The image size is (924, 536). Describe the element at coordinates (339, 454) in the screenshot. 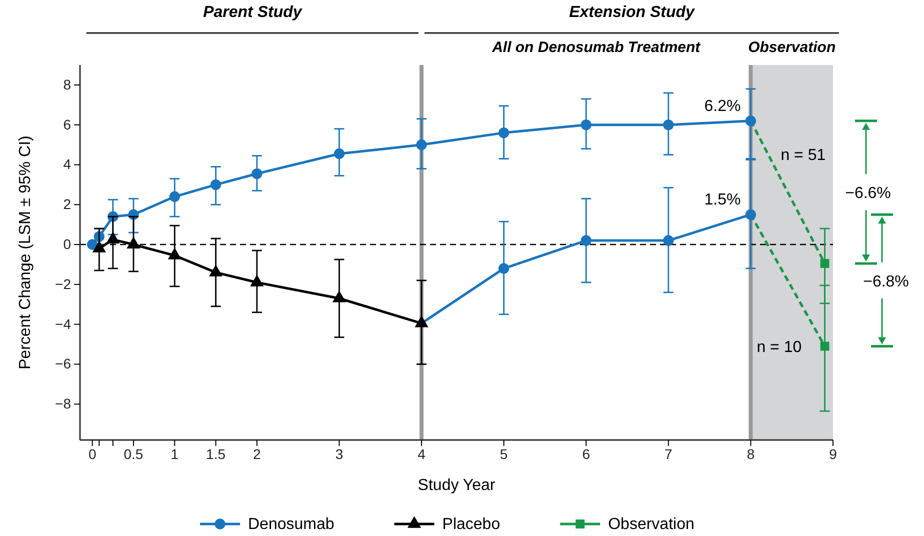

I see `x-tick-label: 3` at that location.